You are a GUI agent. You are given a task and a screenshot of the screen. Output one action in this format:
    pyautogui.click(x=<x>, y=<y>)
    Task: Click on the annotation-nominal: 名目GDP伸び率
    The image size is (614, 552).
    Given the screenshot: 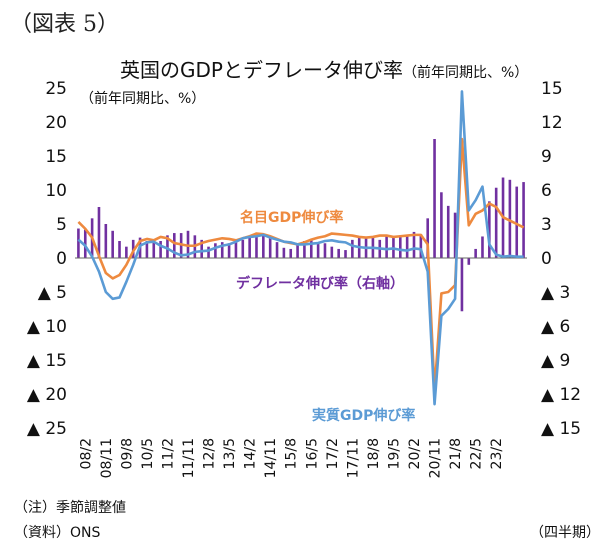 What is the action you would take?
    pyautogui.click(x=291, y=217)
    